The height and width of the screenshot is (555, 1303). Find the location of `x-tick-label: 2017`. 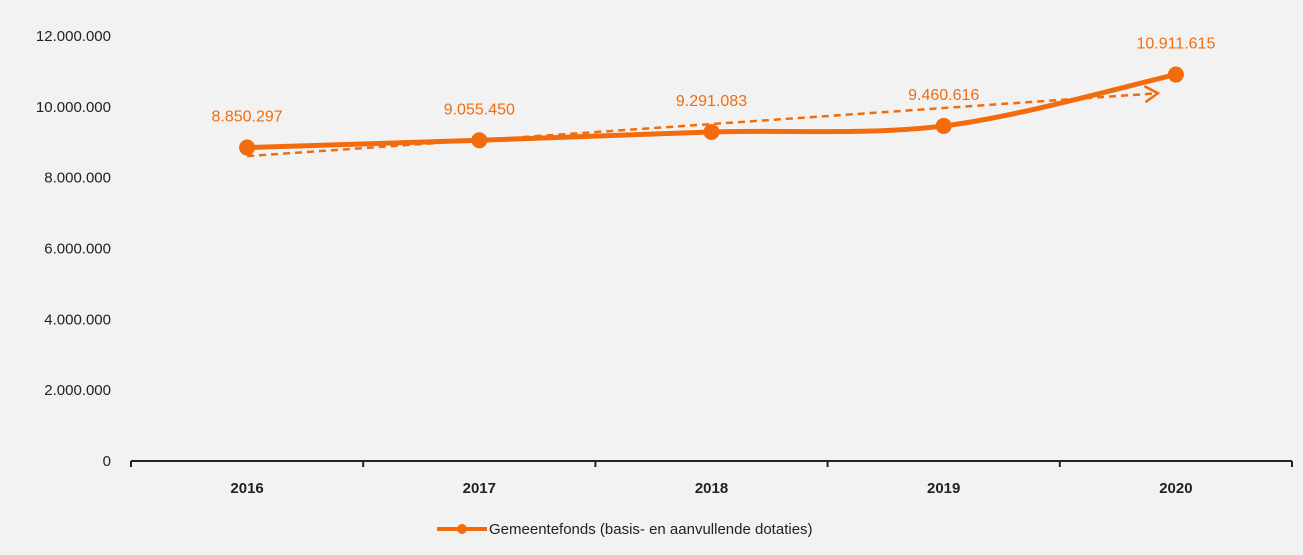

x-tick-label: 2017 is located at coordinates (479, 488).